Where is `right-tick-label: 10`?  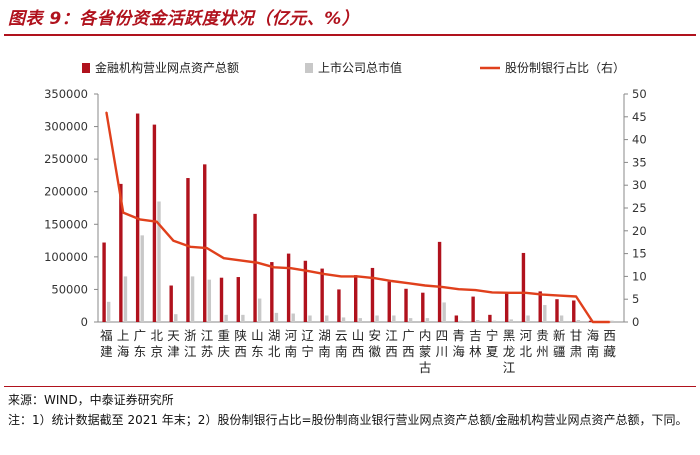 right-tick-label: 10 is located at coordinates (639, 276).